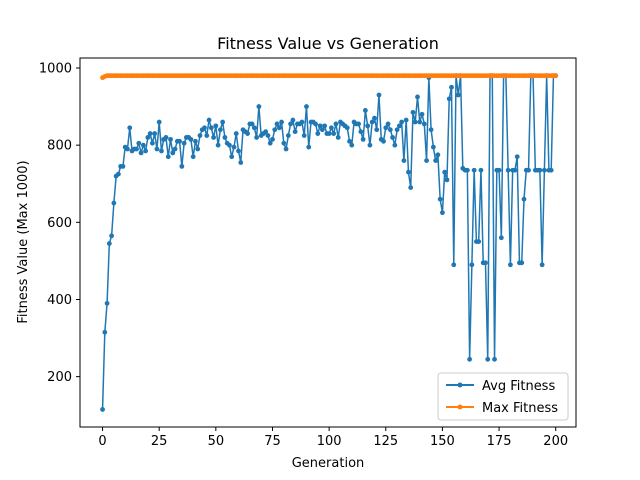 The height and width of the screenshot is (480, 640). What do you see at coordinates (59, 146) in the screenshot?
I see `y-tick-label: 800` at bounding box center [59, 146].